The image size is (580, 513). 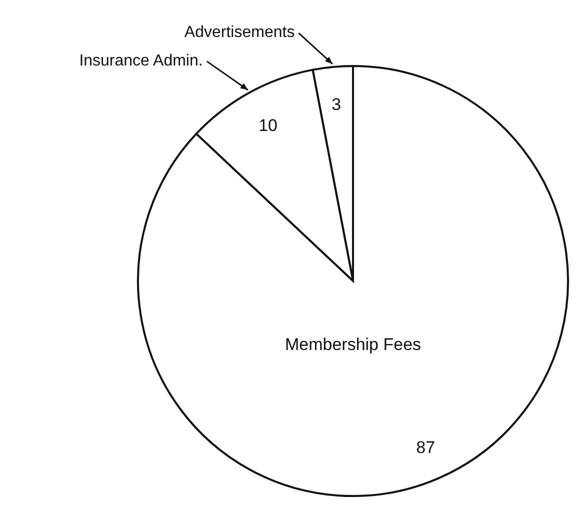 I want to click on slice-label: Membership Fees, so click(x=353, y=344).